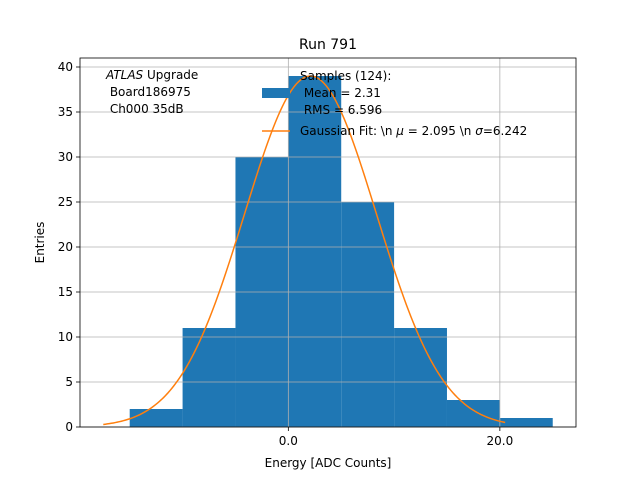 This screenshot has width=640, height=480. I want to click on x-axis-label: Energy [ADC Counts], so click(328, 463).